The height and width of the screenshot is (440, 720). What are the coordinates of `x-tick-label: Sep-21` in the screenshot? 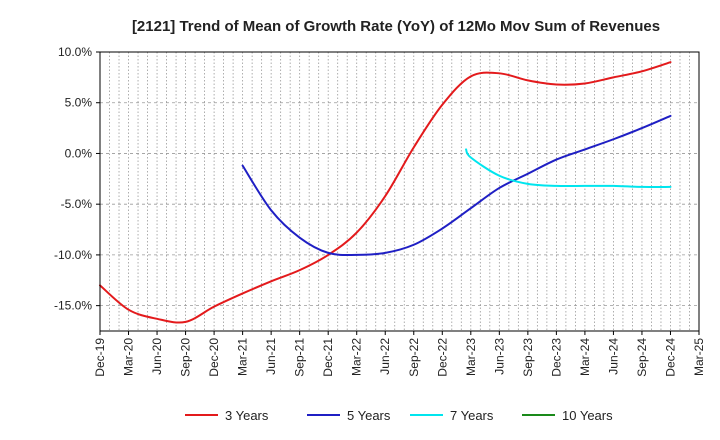 It's located at (300, 357).